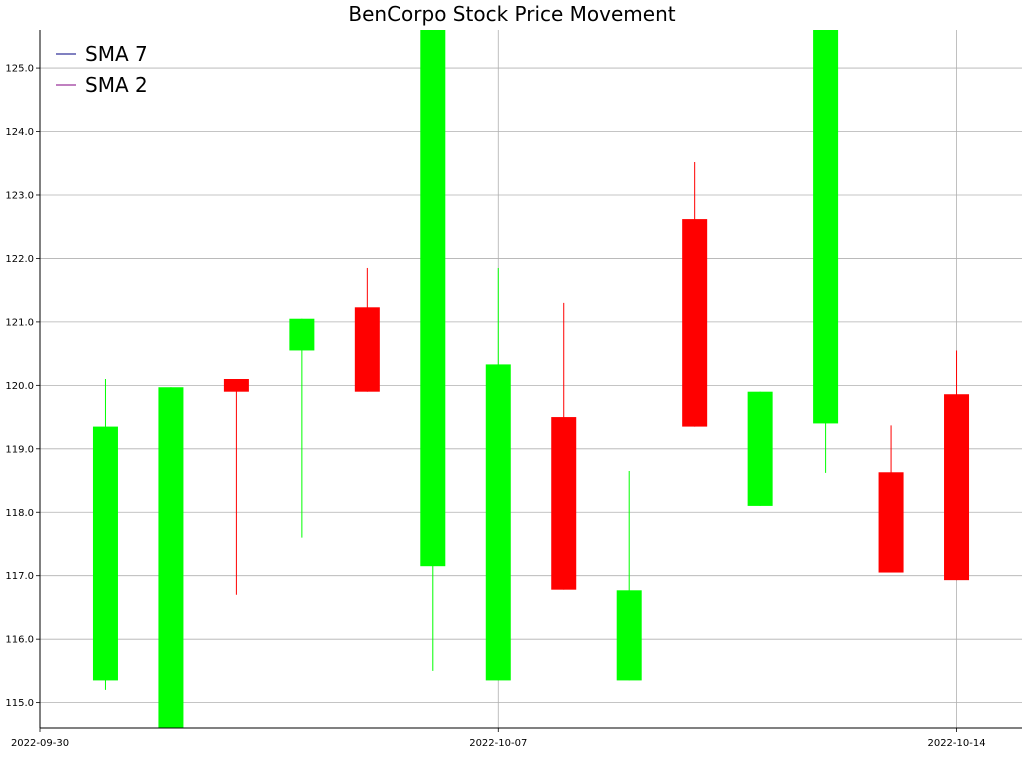 This screenshot has width=1024, height=768. Describe the element at coordinates (498, 743) in the screenshot. I see `x-tick-label: 2022-10-07` at that location.